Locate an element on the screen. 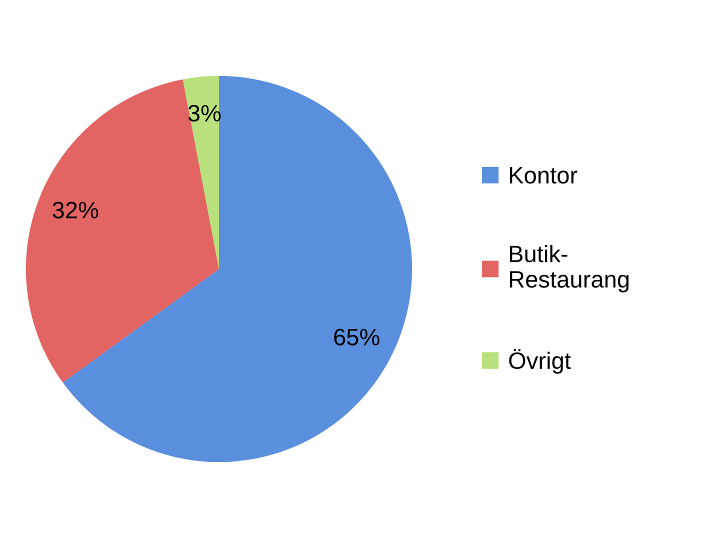  legend-label: Kontor is located at coordinates (544, 175).